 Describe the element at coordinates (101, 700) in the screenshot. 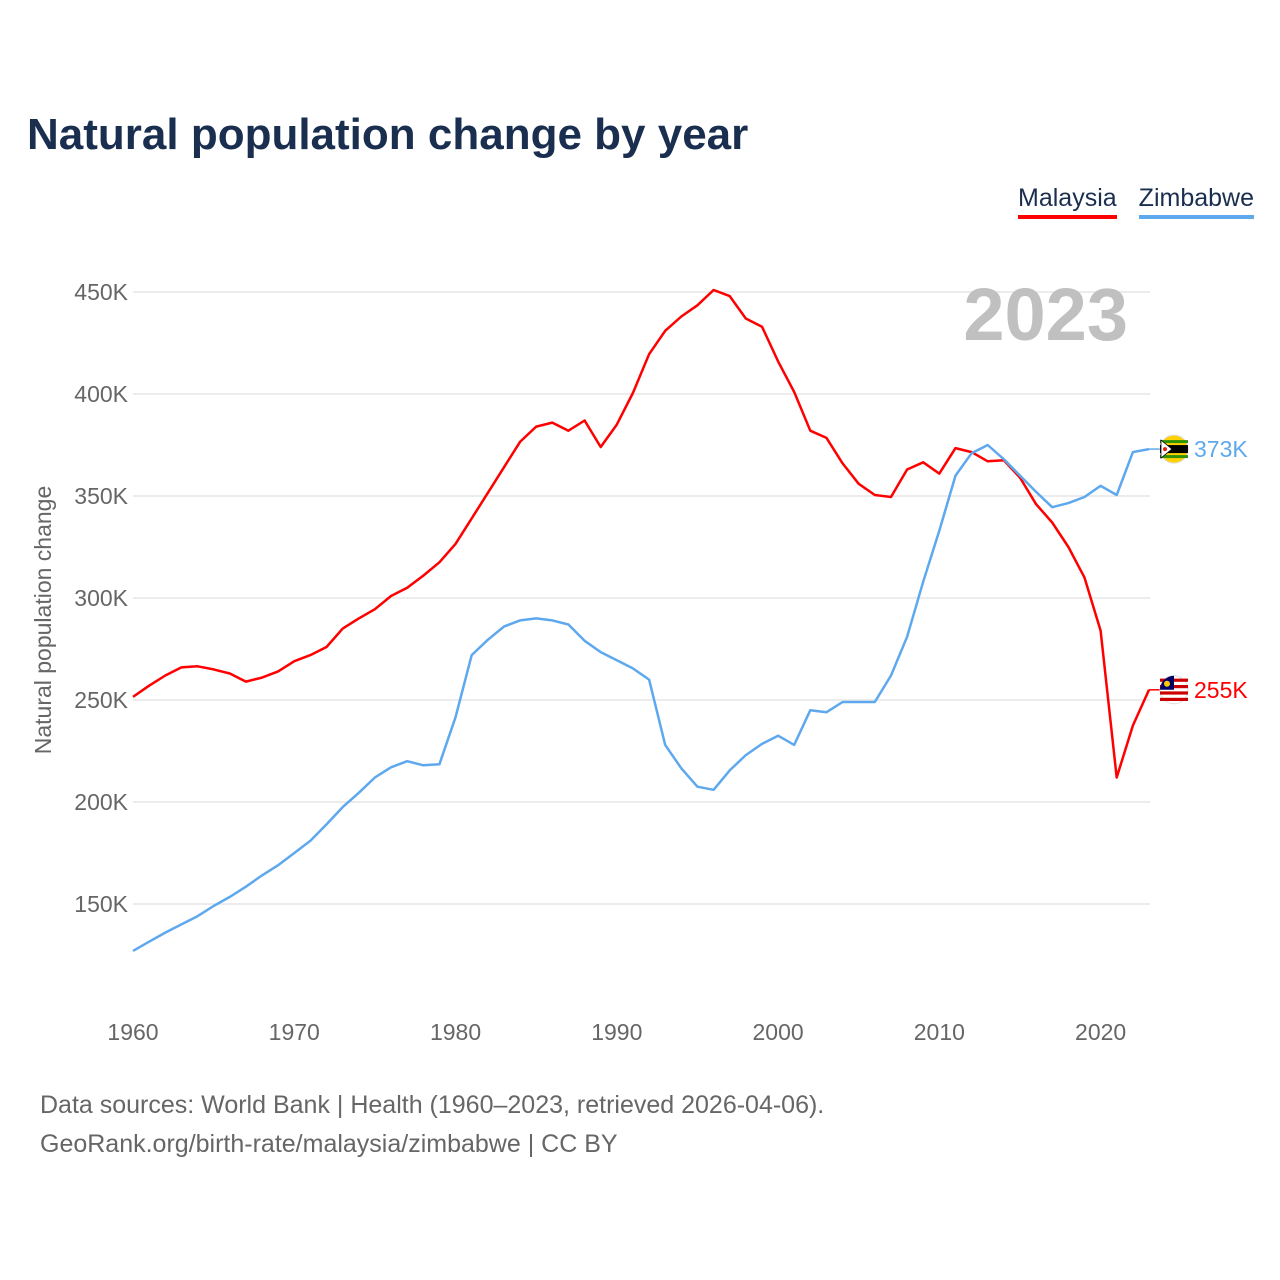

I see `y-tick-label: 250K` at that location.